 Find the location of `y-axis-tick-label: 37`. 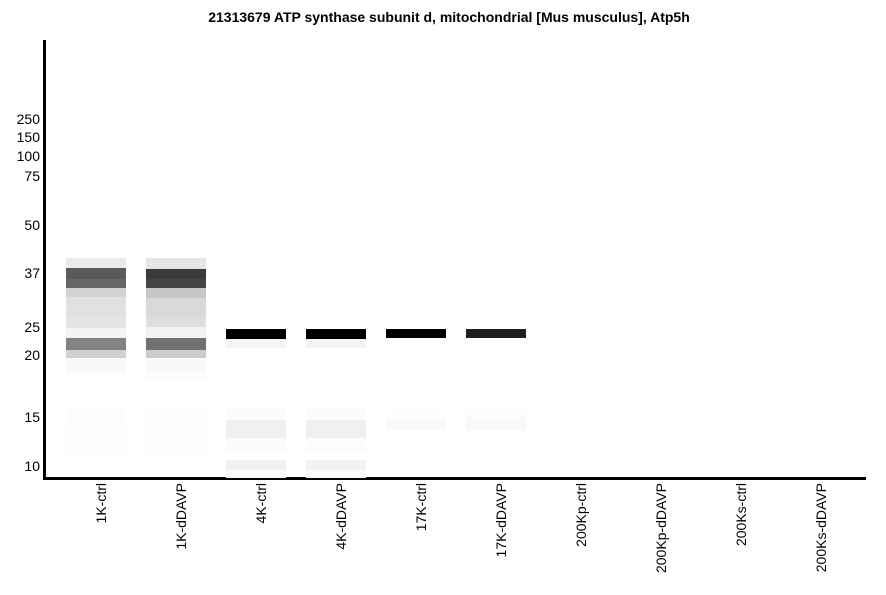

y-axis-tick-label: 37 is located at coordinates (32, 273).